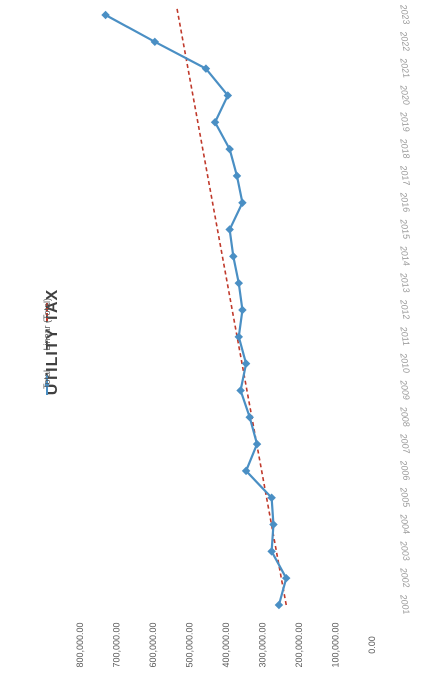 The image size is (427, 684). Describe the element at coordinates (405, 148) in the screenshot. I see `x-tick-label: 2018` at that location.